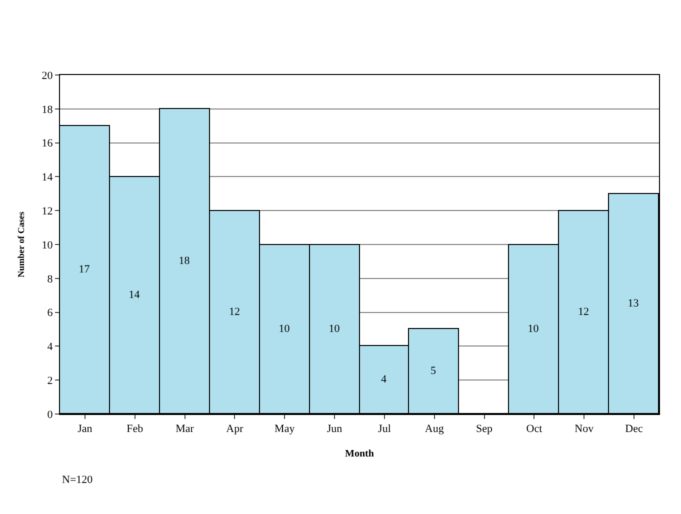 Image resolution: width=681 pixels, height=514 pixels. I want to click on y-axis-title: Number of Cases, so click(21, 244).